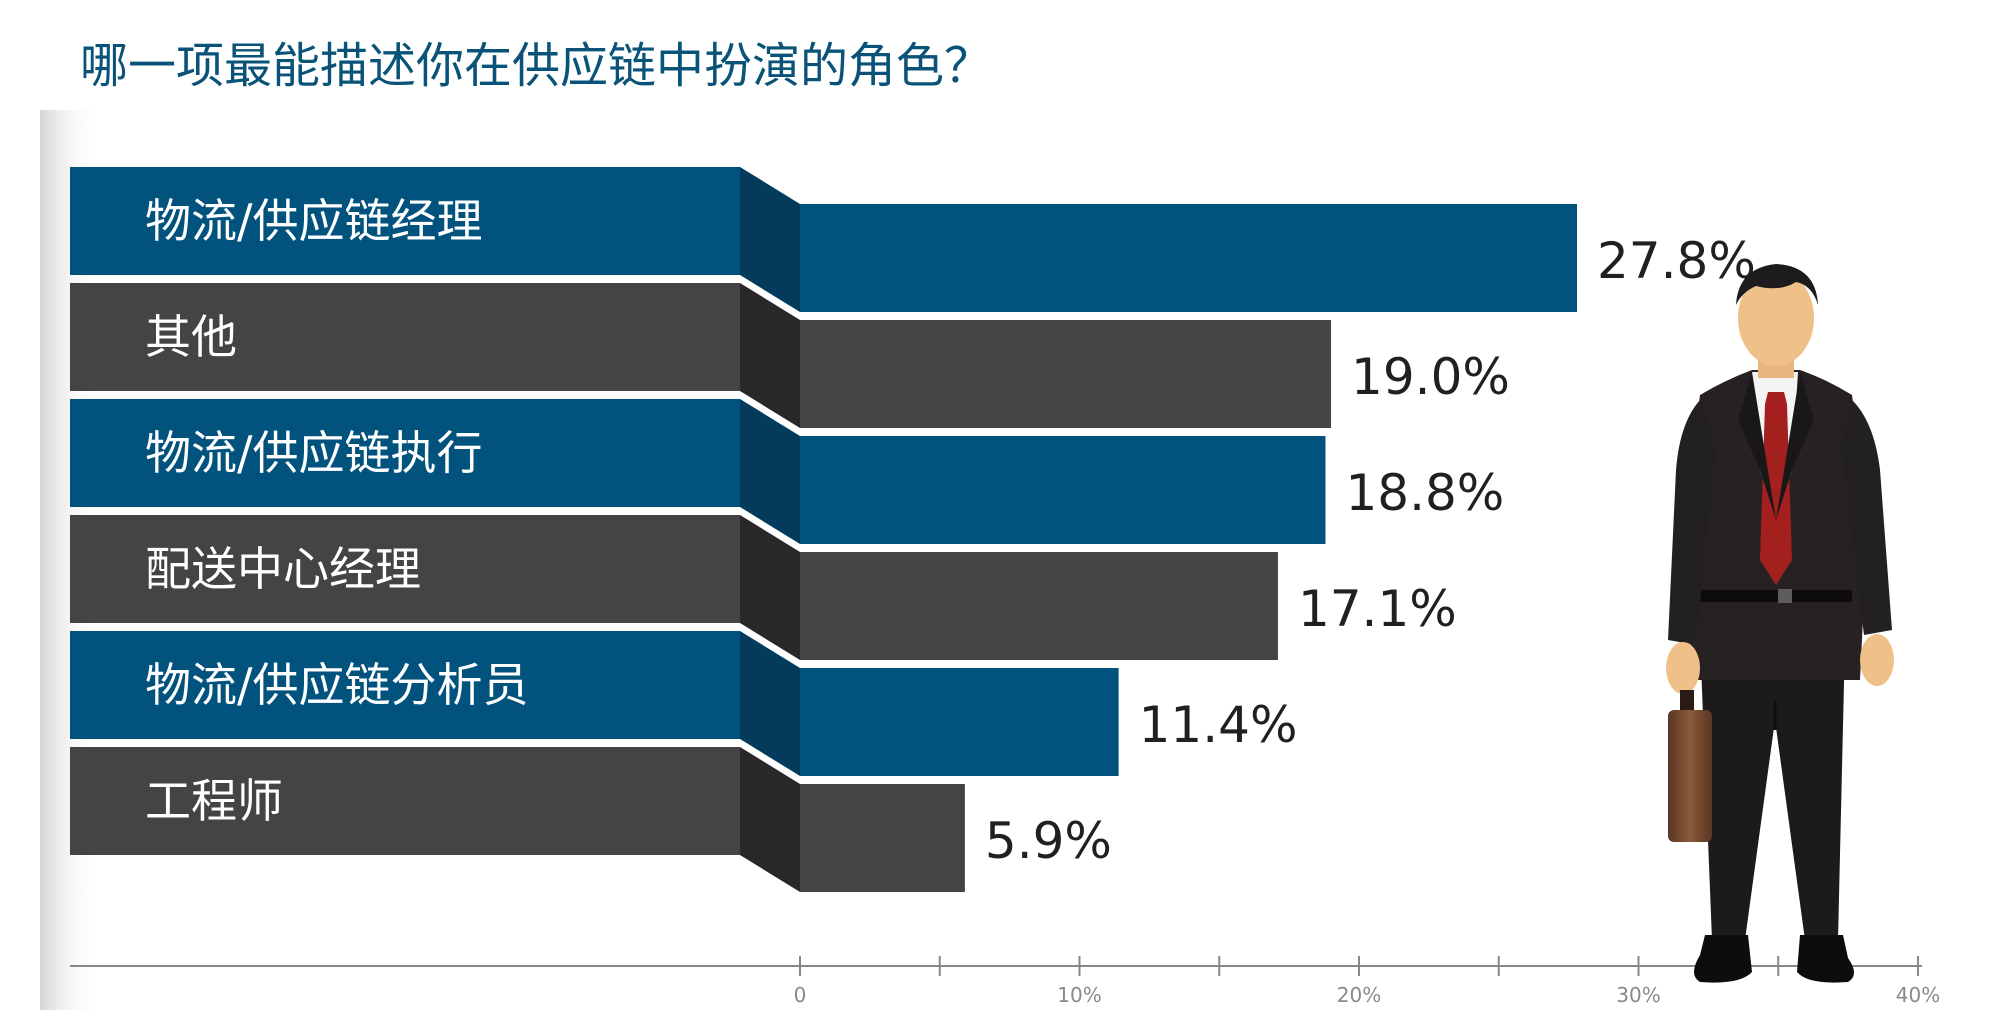  I want to click on x-tick-label: 30%, so click(1638, 995).